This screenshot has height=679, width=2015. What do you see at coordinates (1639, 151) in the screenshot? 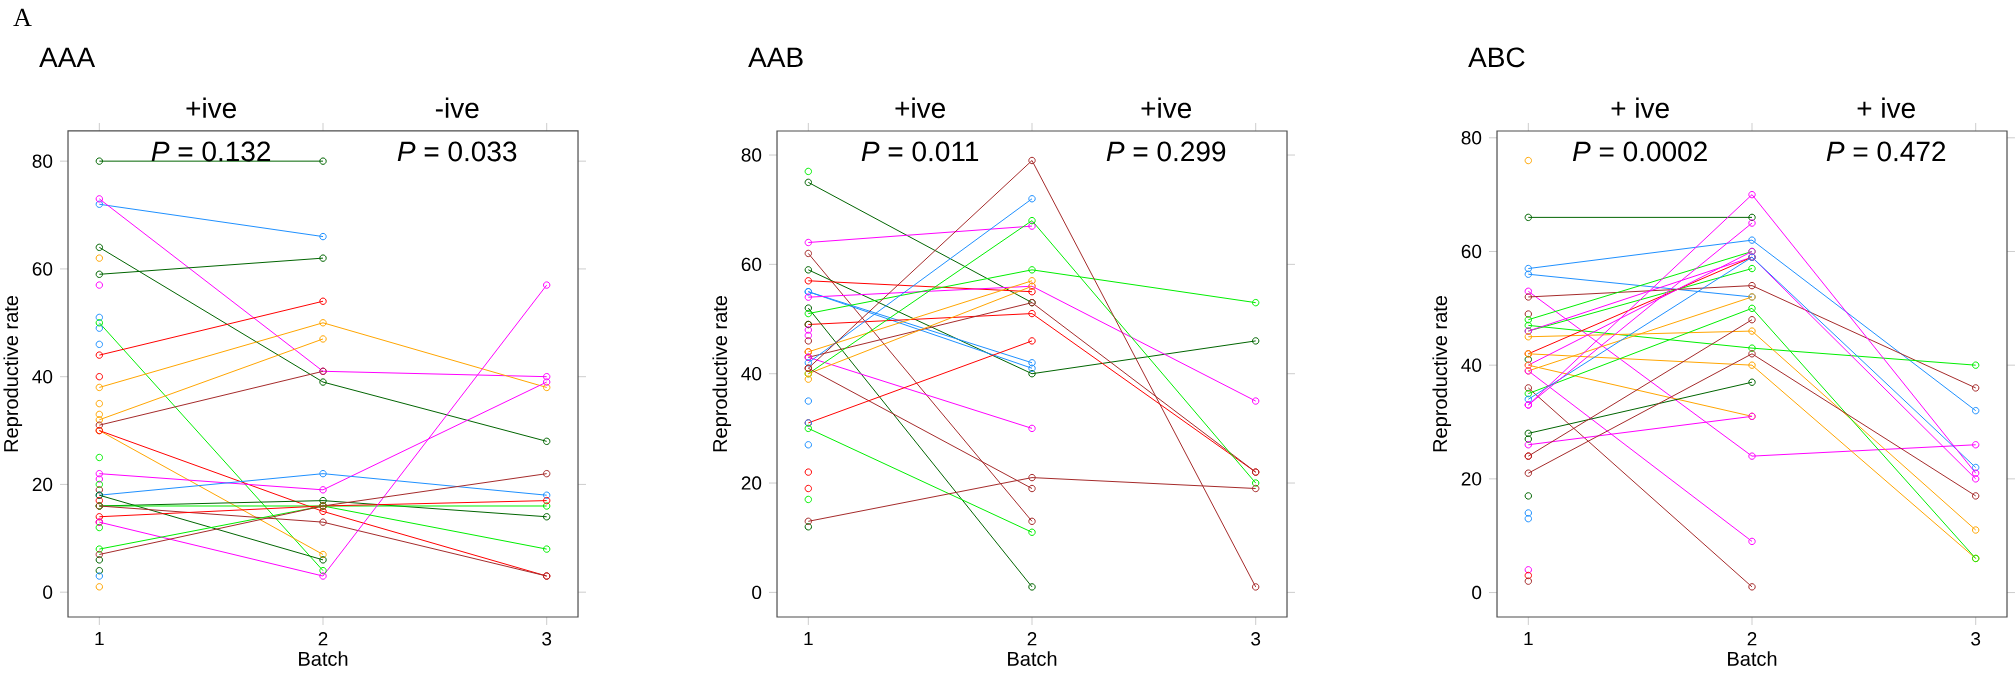
I see `annotation: P = 0.0002` at bounding box center [1639, 151].